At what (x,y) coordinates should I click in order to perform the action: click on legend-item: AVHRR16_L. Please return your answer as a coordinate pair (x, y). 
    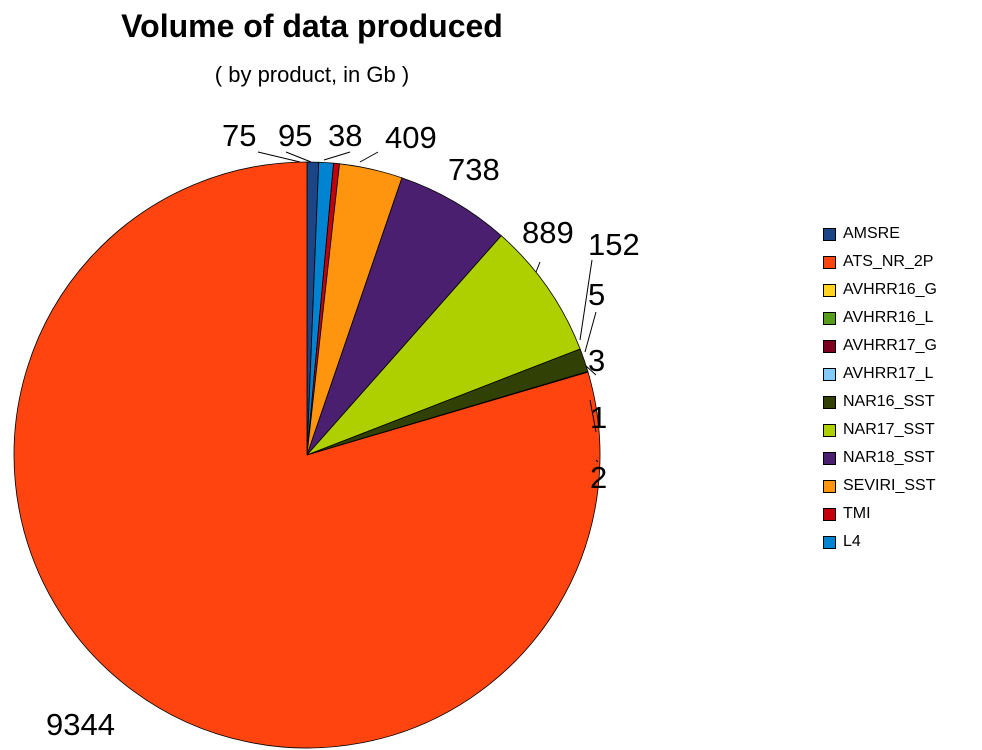
    Looking at the image, I should click on (880, 318).